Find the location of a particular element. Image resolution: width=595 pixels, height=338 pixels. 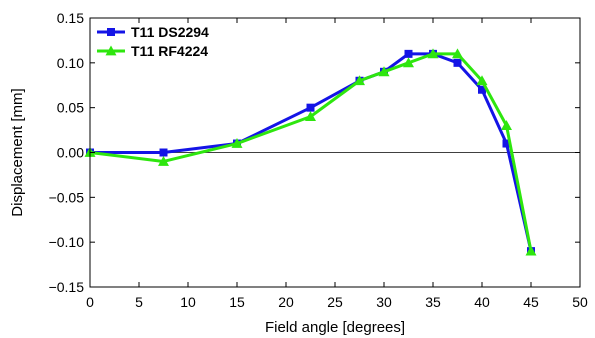

y-tick-label: 0.15 is located at coordinates (70, 18).